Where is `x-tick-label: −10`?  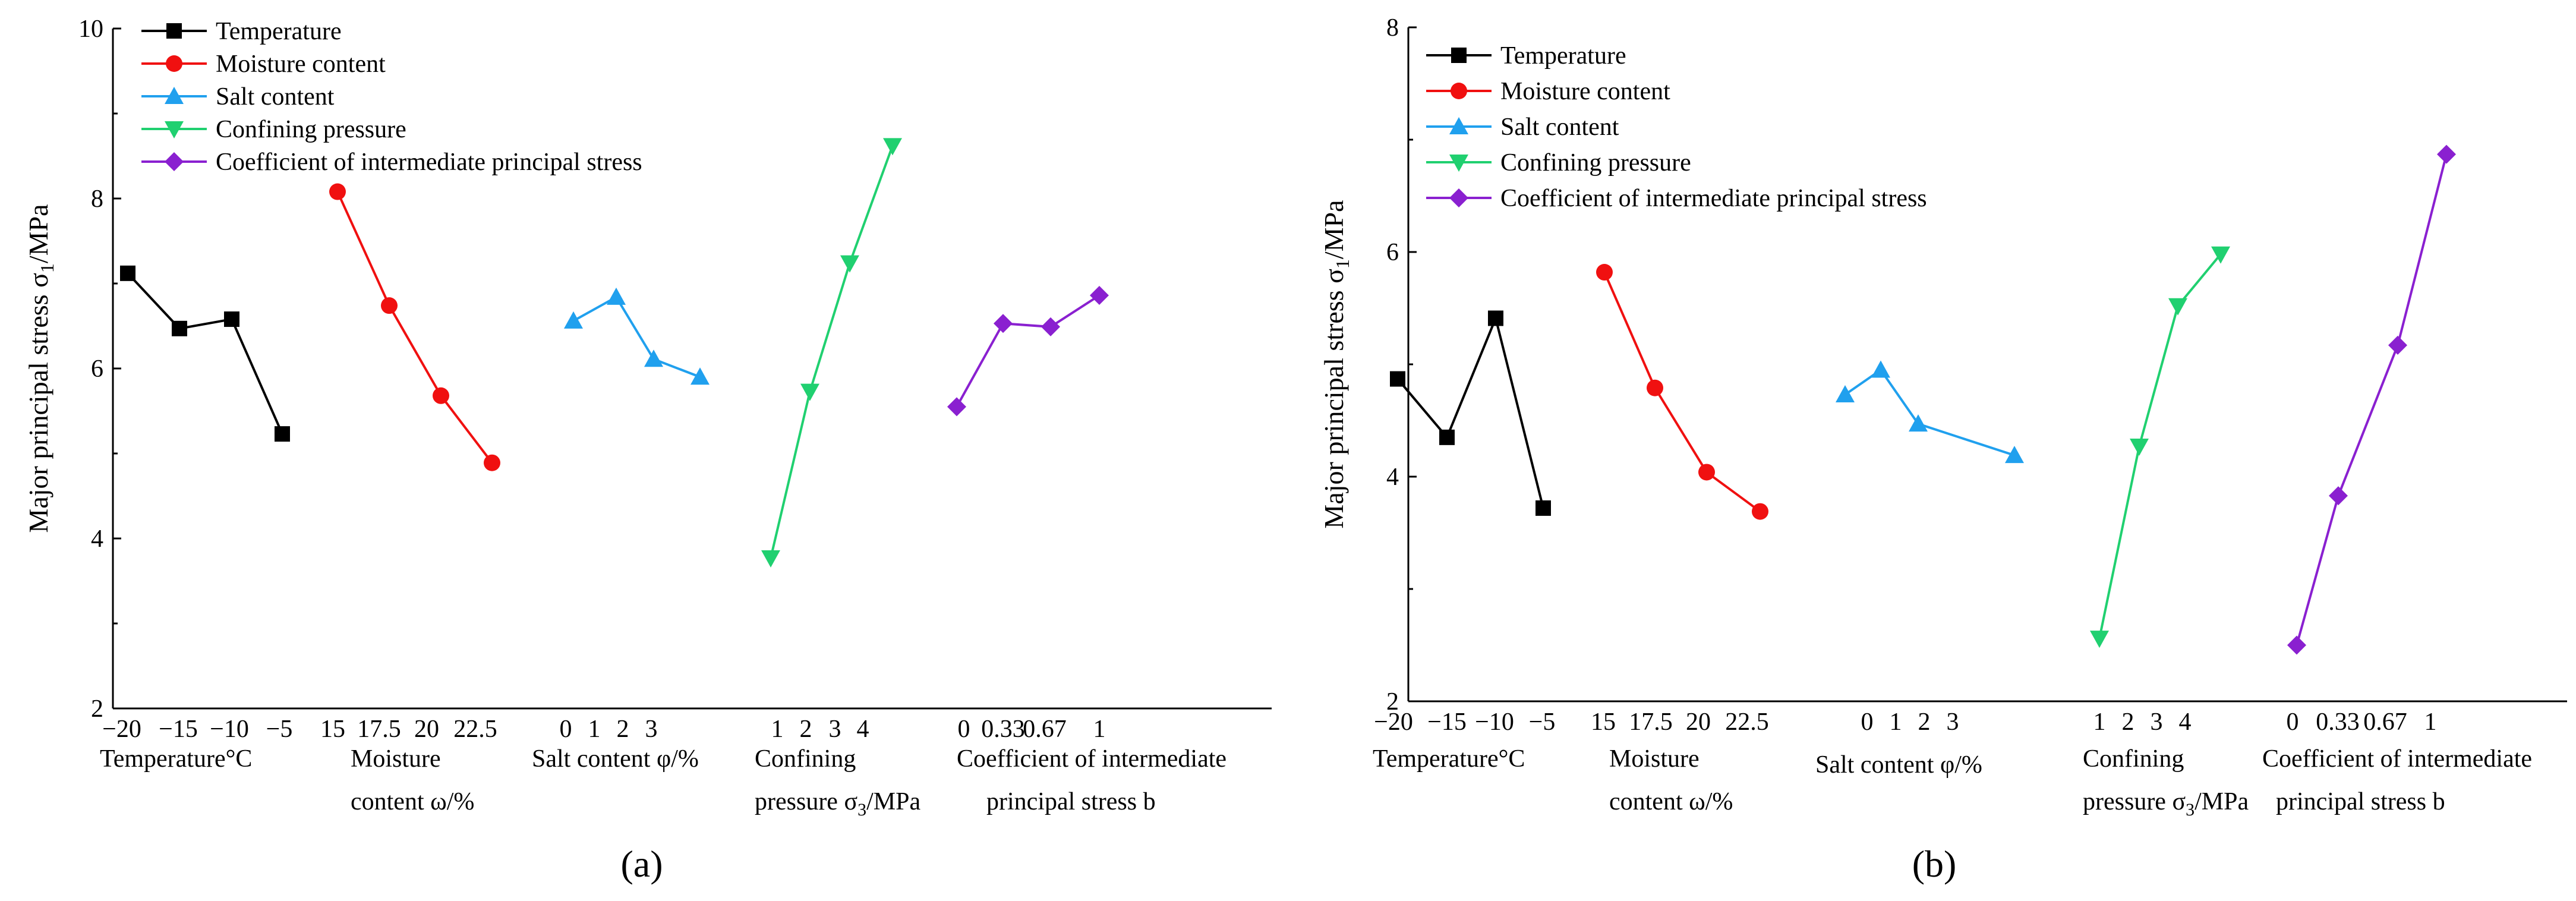 x-tick-label: −10 is located at coordinates (230, 730).